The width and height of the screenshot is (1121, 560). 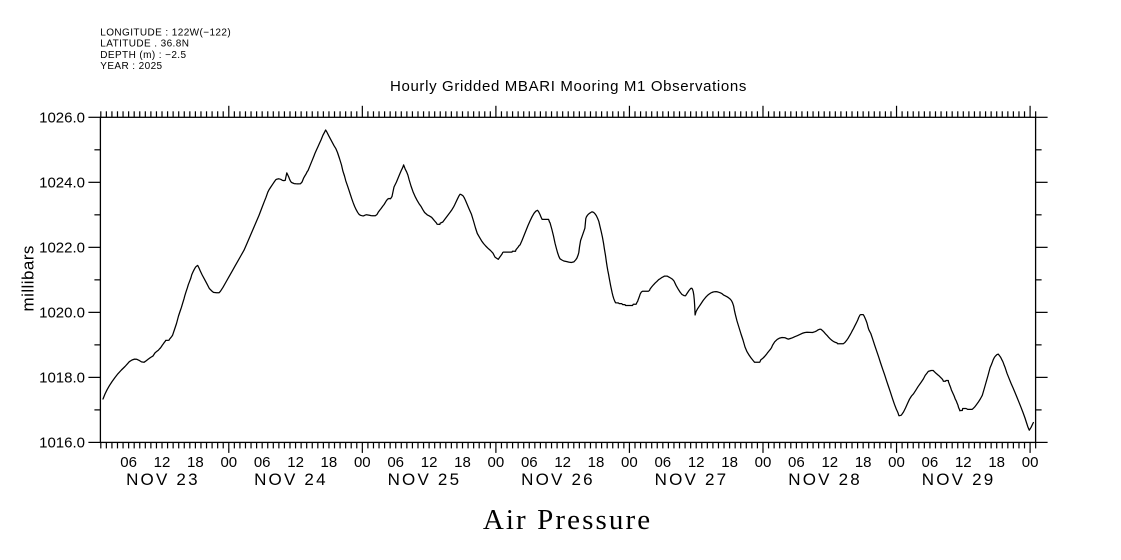 I want to click on svg-text: NOV 28, so click(x=825, y=479).